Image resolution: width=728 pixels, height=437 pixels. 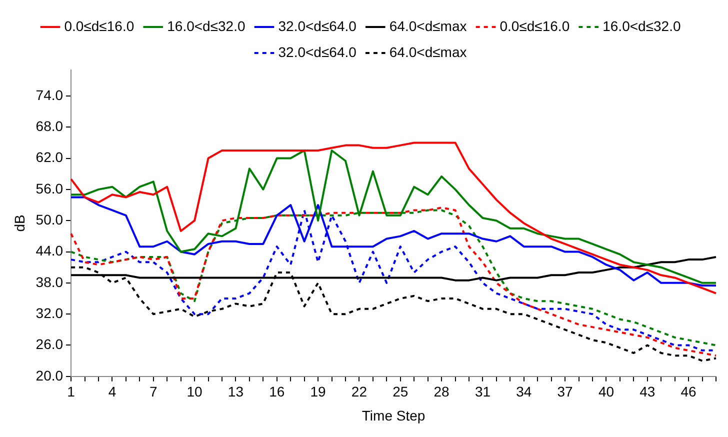 What do you see at coordinates (50, 126) in the screenshot?
I see `y-tick-label: 68.0` at bounding box center [50, 126].